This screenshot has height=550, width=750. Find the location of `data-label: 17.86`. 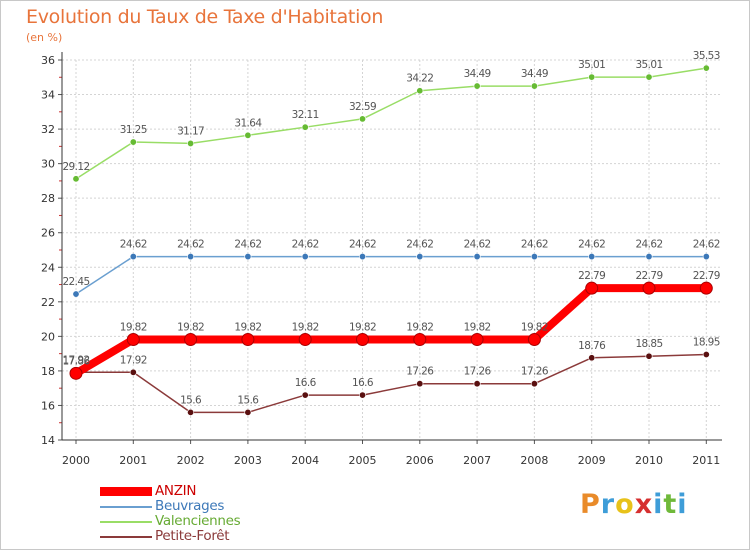

data-label: 17.86 is located at coordinates (76, 361).